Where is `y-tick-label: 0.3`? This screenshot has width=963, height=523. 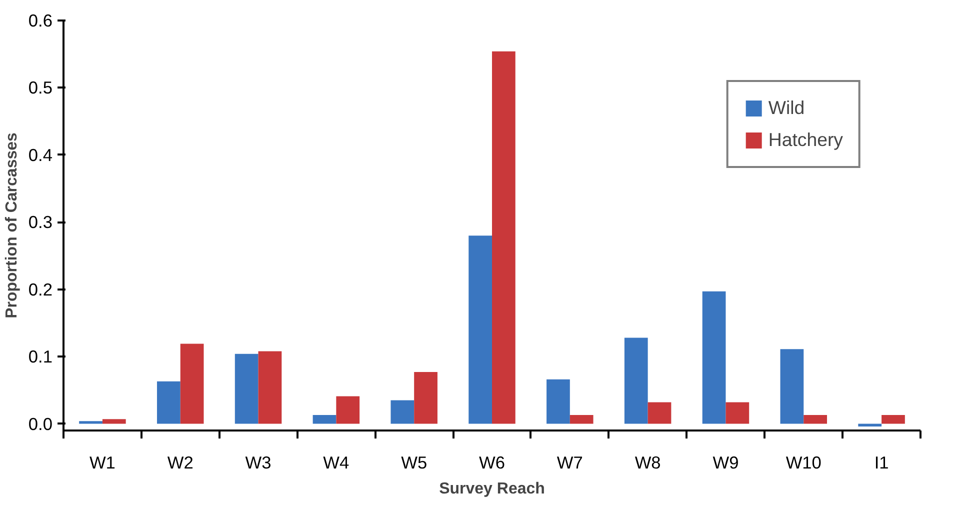 y-tick-label: 0.3 is located at coordinates (40, 222).